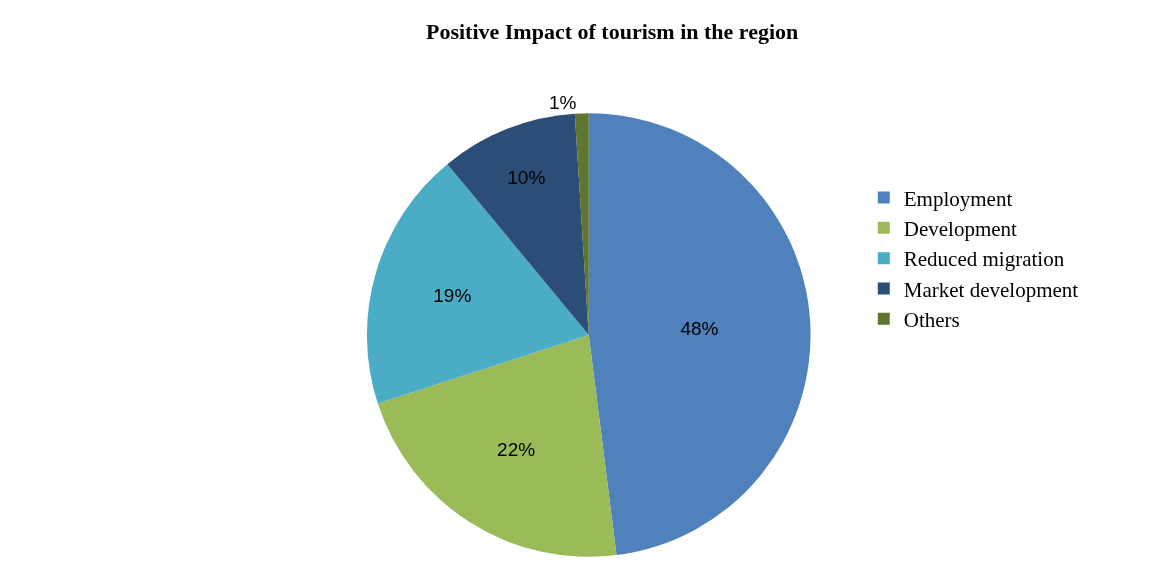  I want to click on data-label: 19%, so click(452, 295).